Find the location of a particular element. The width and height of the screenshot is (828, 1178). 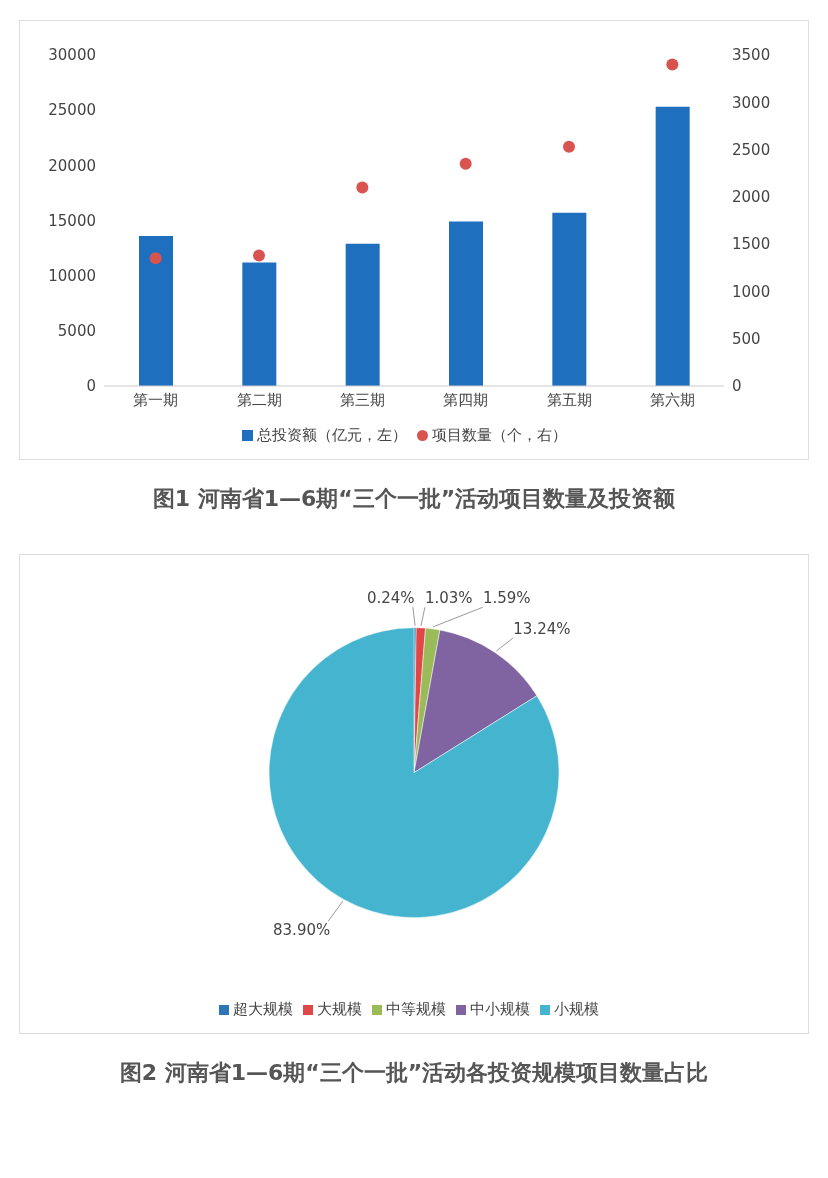

legend-label: 大规模 is located at coordinates (339, 1009).